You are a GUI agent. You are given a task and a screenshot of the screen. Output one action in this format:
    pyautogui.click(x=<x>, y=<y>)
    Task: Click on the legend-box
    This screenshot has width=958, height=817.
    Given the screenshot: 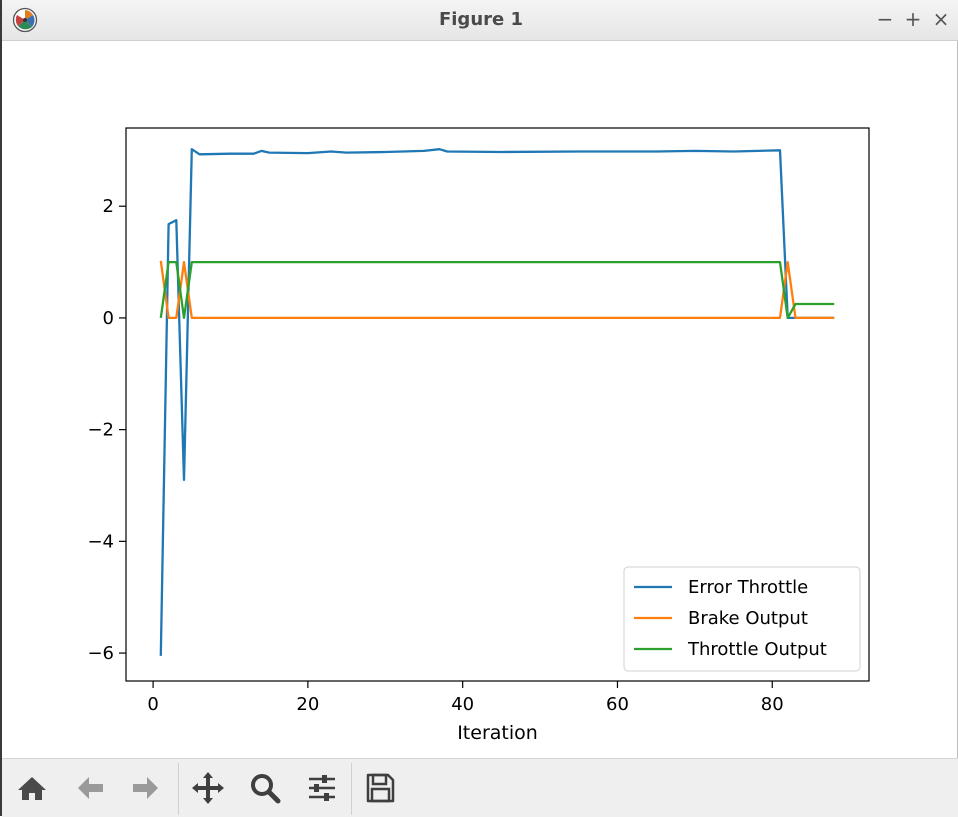 What is the action you would take?
    pyautogui.click(x=742, y=619)
    